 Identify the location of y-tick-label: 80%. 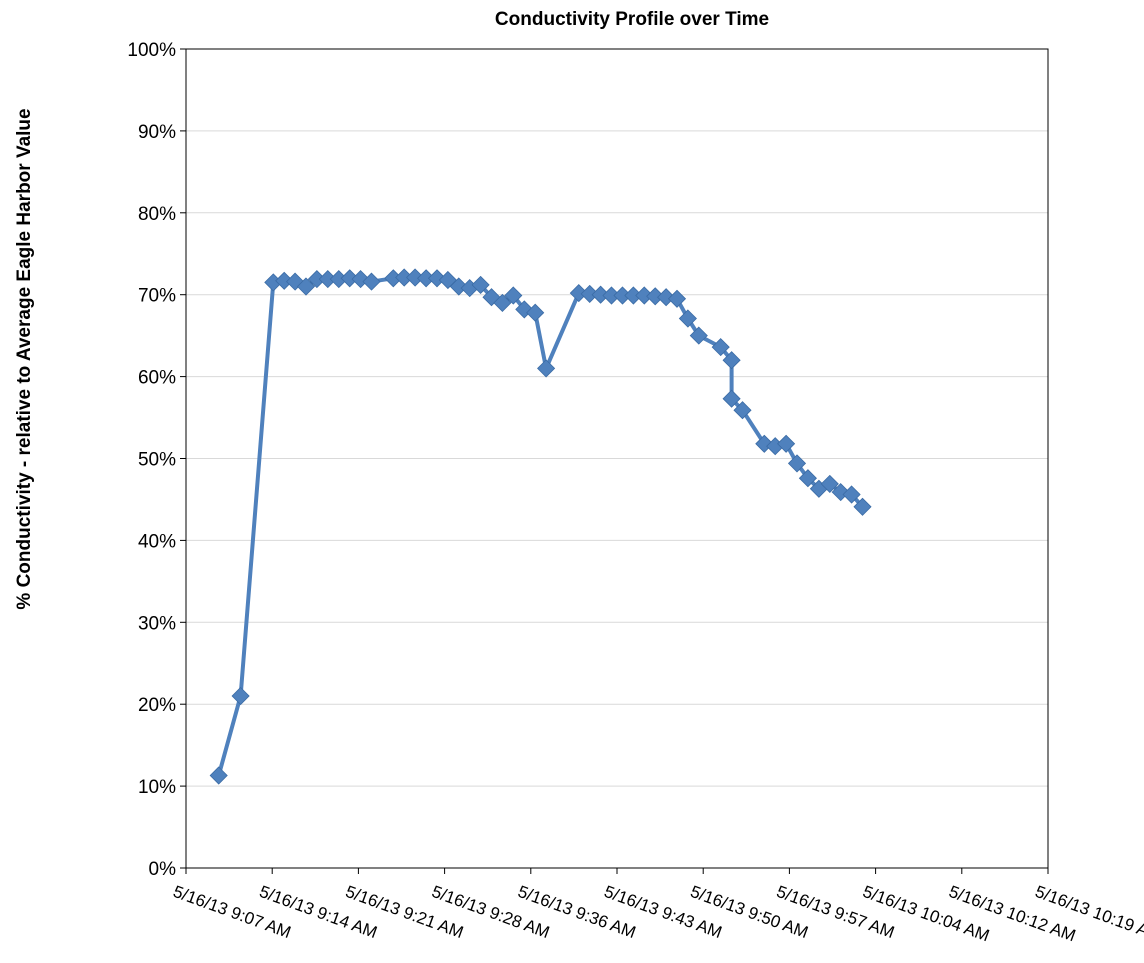
(157, 214).